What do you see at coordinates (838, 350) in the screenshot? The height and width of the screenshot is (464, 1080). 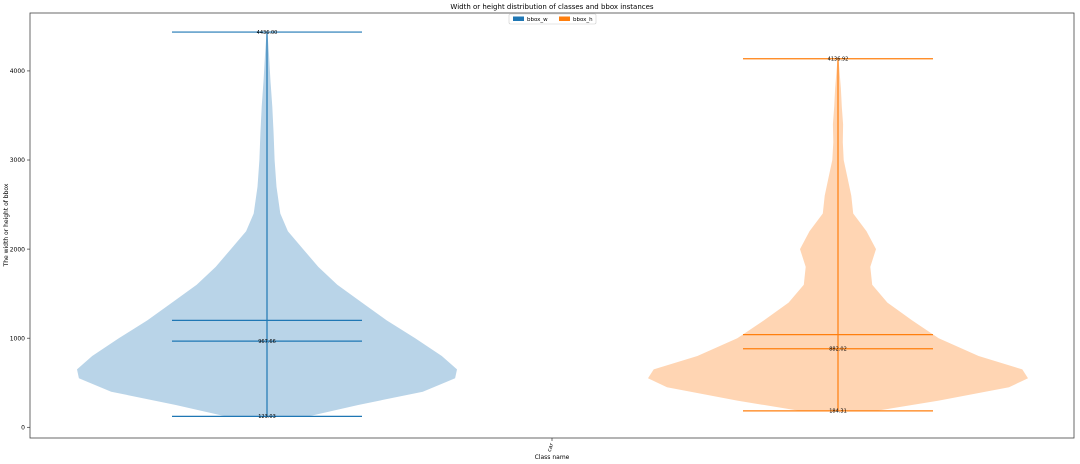 I see `violin-median-label-bbox_h: 882.02` at bounding box center [838, 350].